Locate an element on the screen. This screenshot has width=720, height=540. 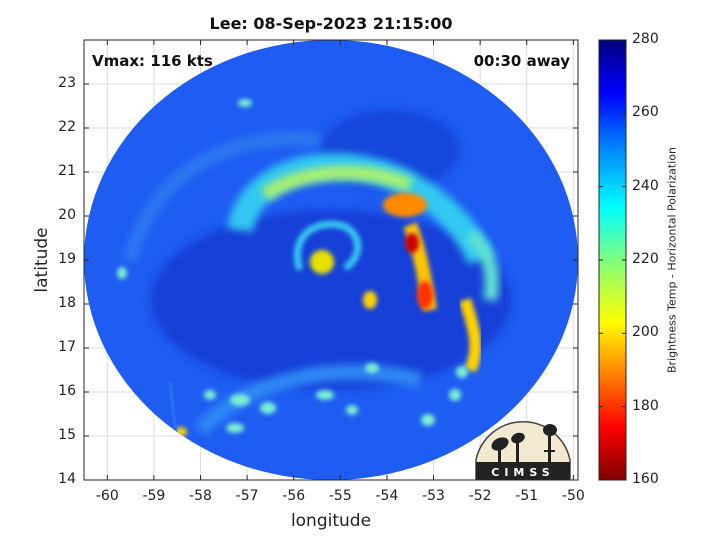
logo-dishes is located at coordinates (524, 443).